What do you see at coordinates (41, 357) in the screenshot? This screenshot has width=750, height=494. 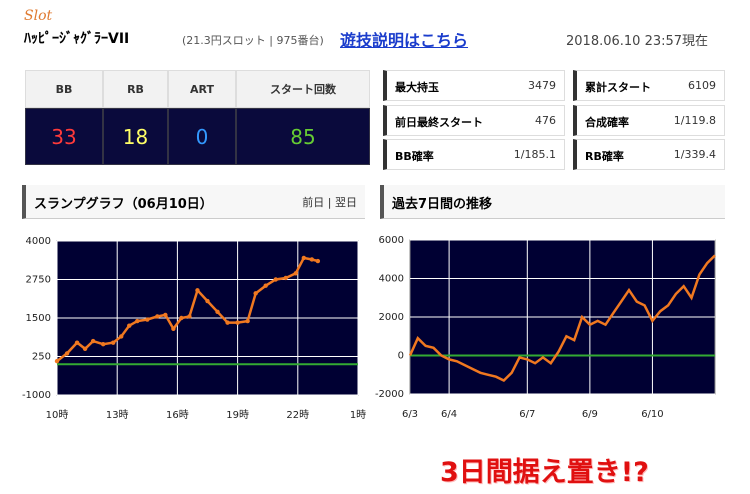 I see `y-tick-label: 250` at bounding box center [41, 357].